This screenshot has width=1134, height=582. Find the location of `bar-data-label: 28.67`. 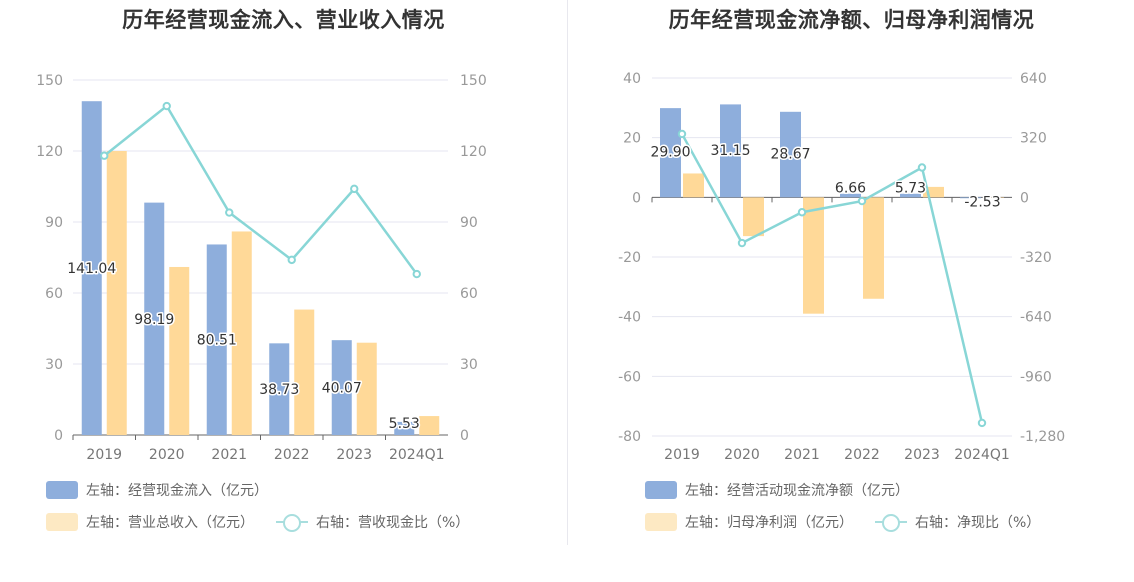

bar-data-label: 28.67 is located at coordinates (790, 155).